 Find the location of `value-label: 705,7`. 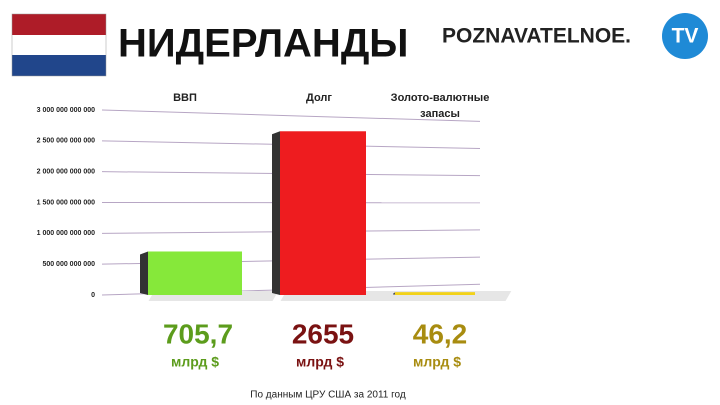

value-label: 705,7 is located at coordinates (198, 333).